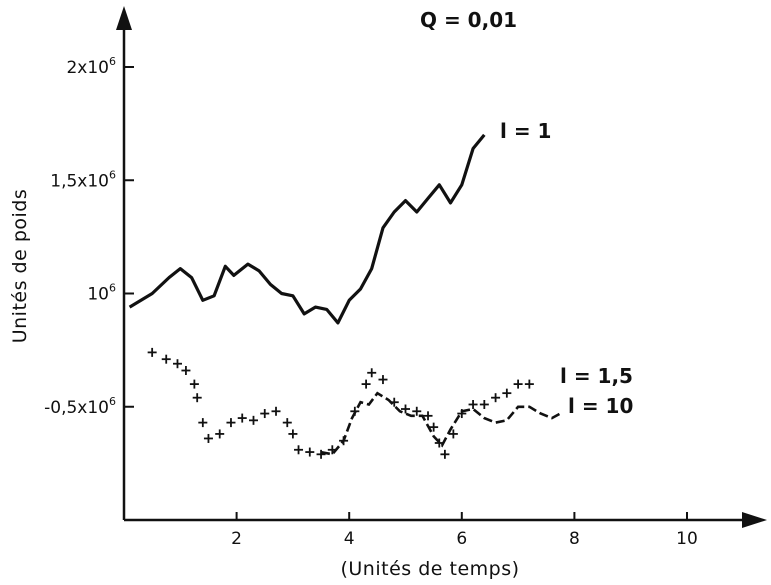 Image resolution: width=771 pixels, height=585 pixels. Describe the element at coordinates (20, 266) in the screenshot. I see `y-axis-title: Unités de poids` at that location.